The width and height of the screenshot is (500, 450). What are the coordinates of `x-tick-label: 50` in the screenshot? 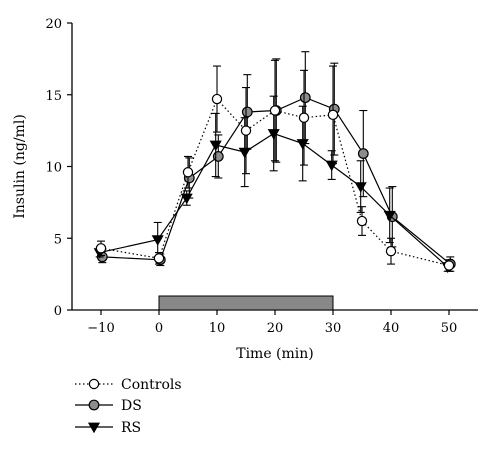 It's located at (449, 328).